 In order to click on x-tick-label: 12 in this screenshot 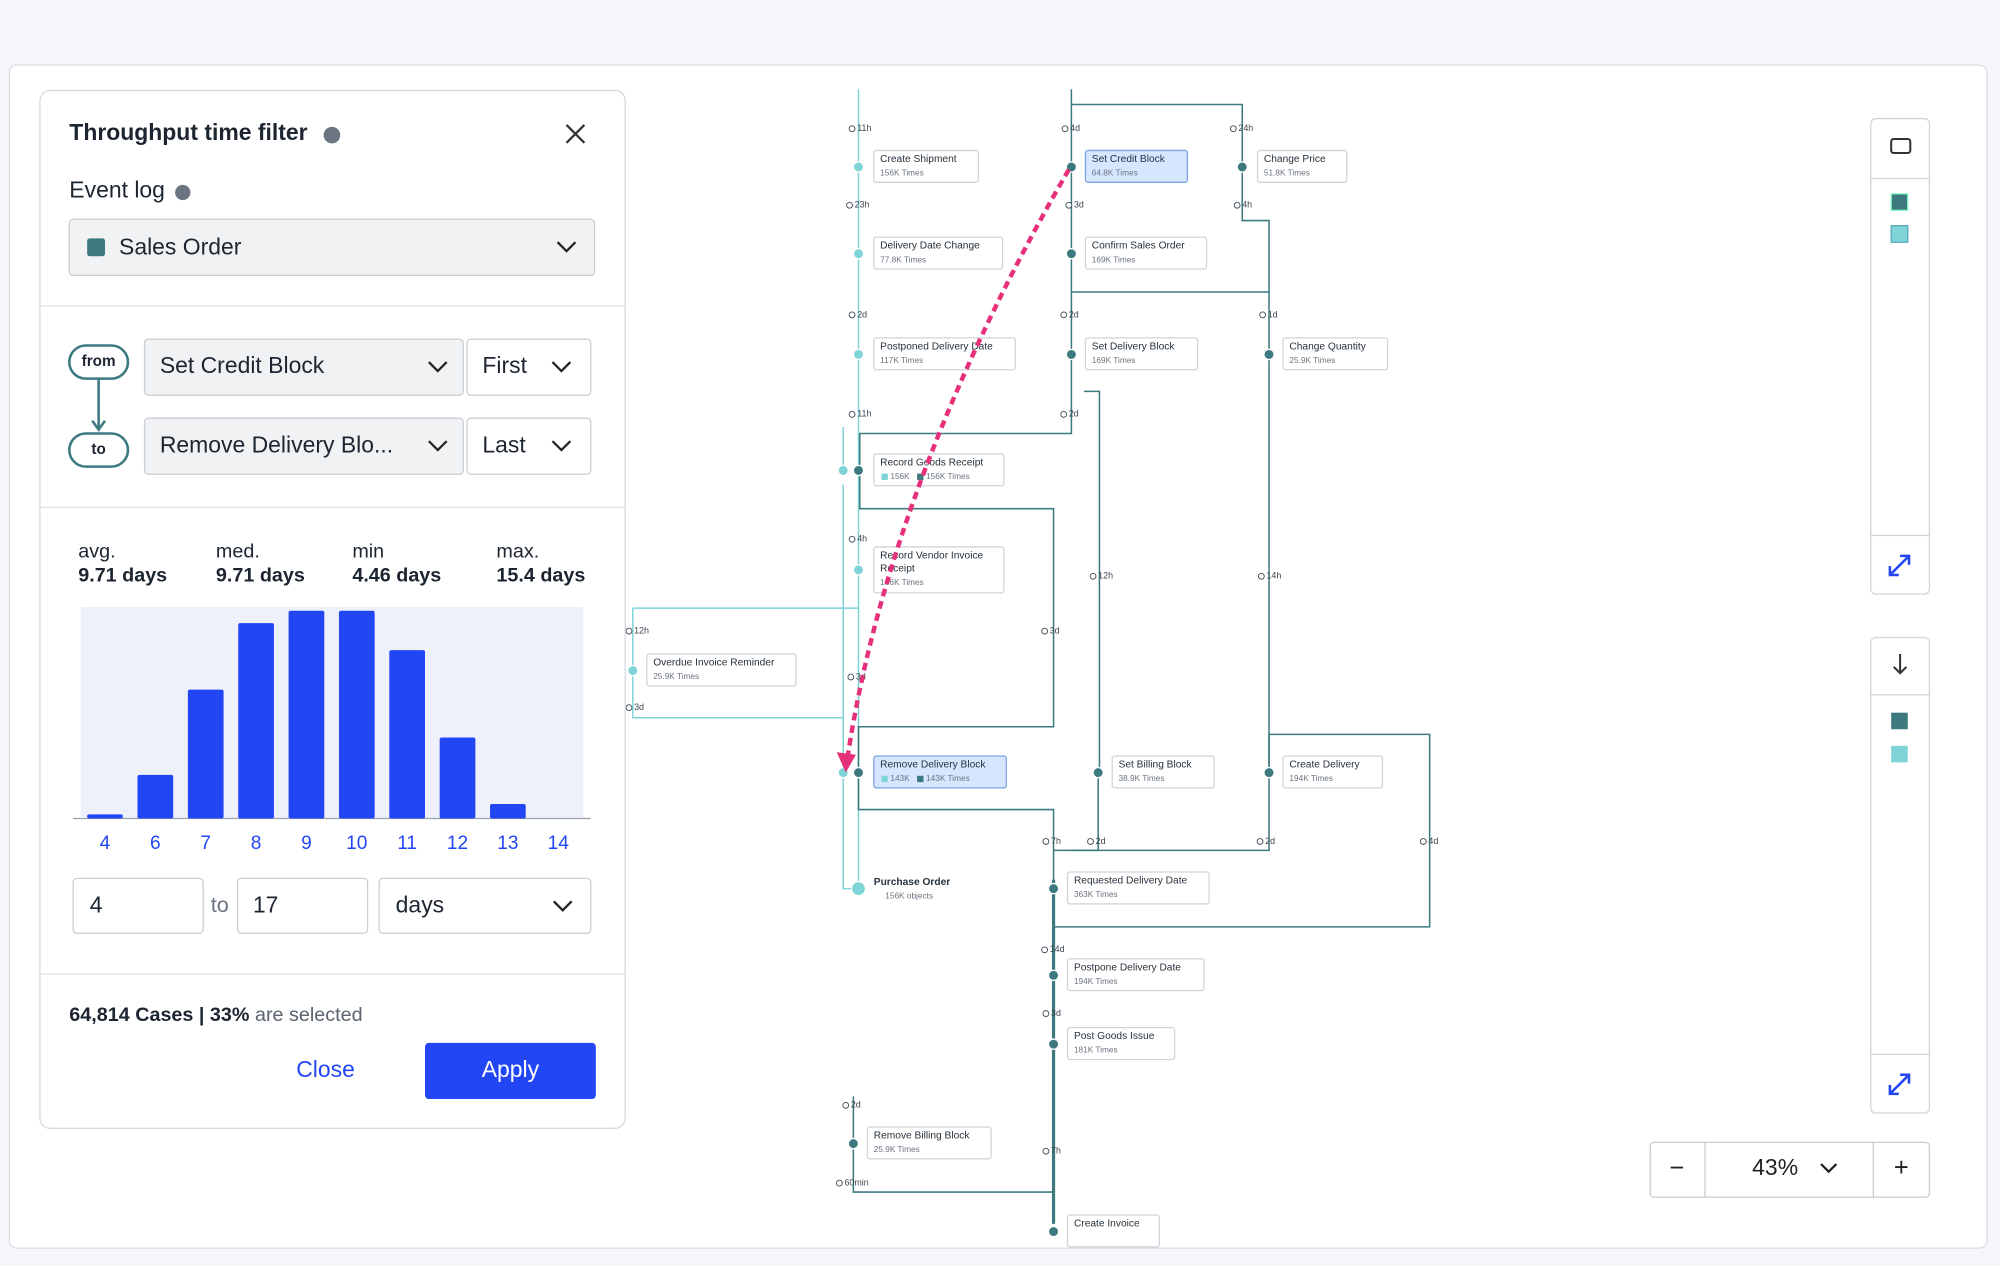, I will do `click(457, 843)`.